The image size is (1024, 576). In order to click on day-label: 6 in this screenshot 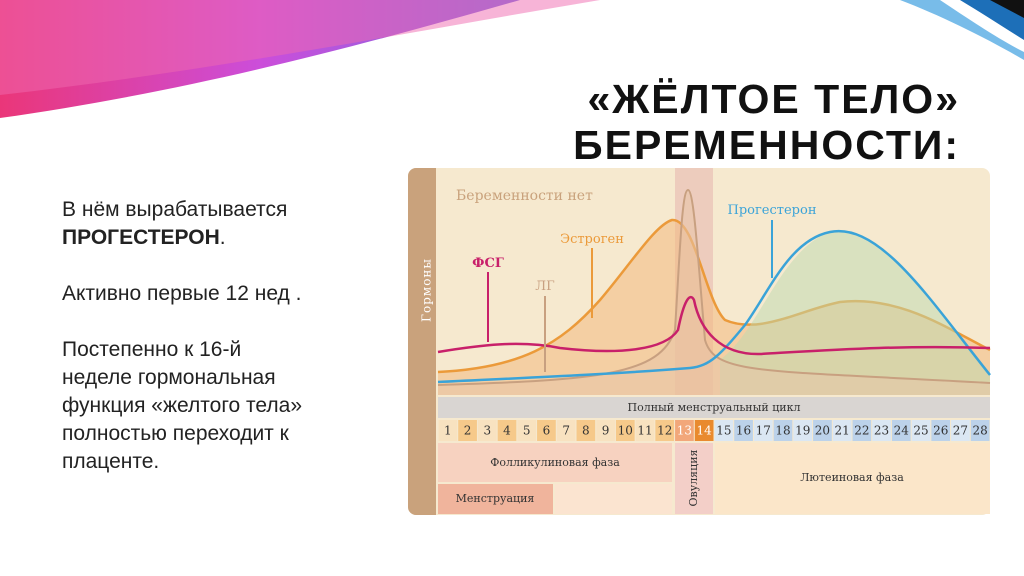, I will do `click(547, 431)`.